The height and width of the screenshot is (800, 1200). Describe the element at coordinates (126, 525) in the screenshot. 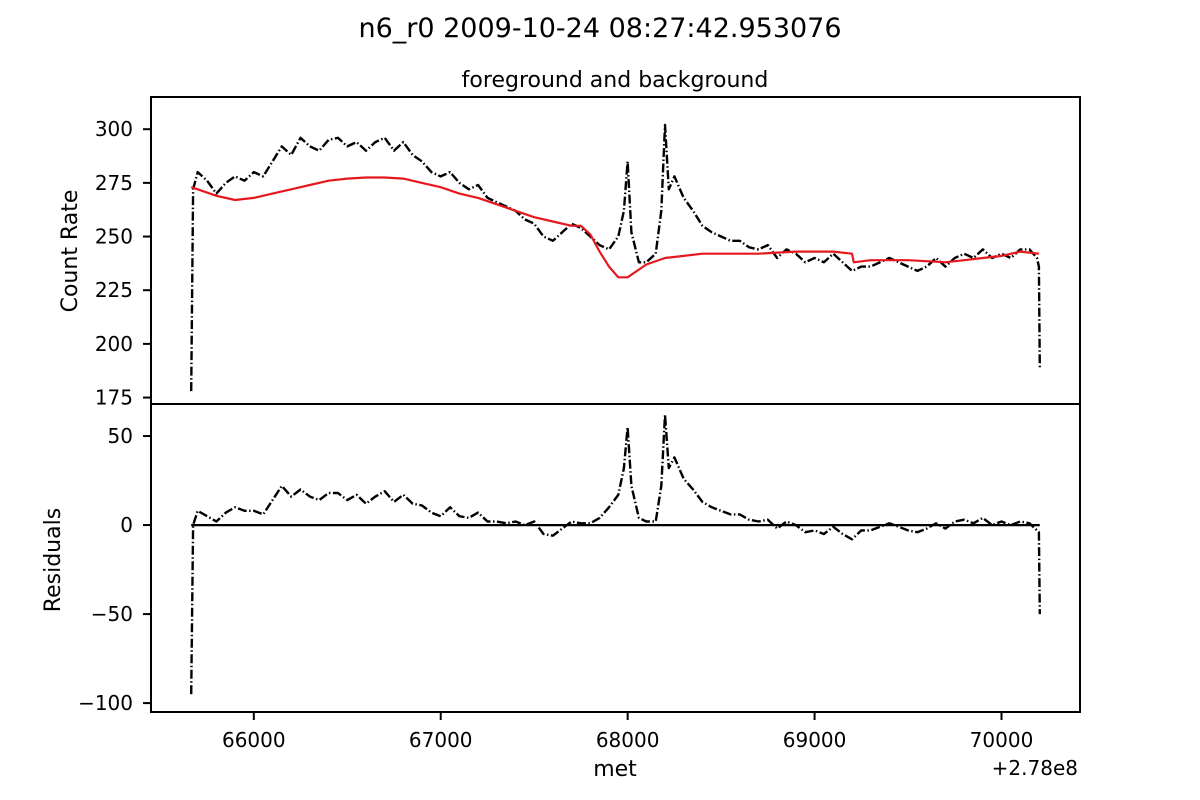

I see `y-tick-label-1-2: 0` at that location.